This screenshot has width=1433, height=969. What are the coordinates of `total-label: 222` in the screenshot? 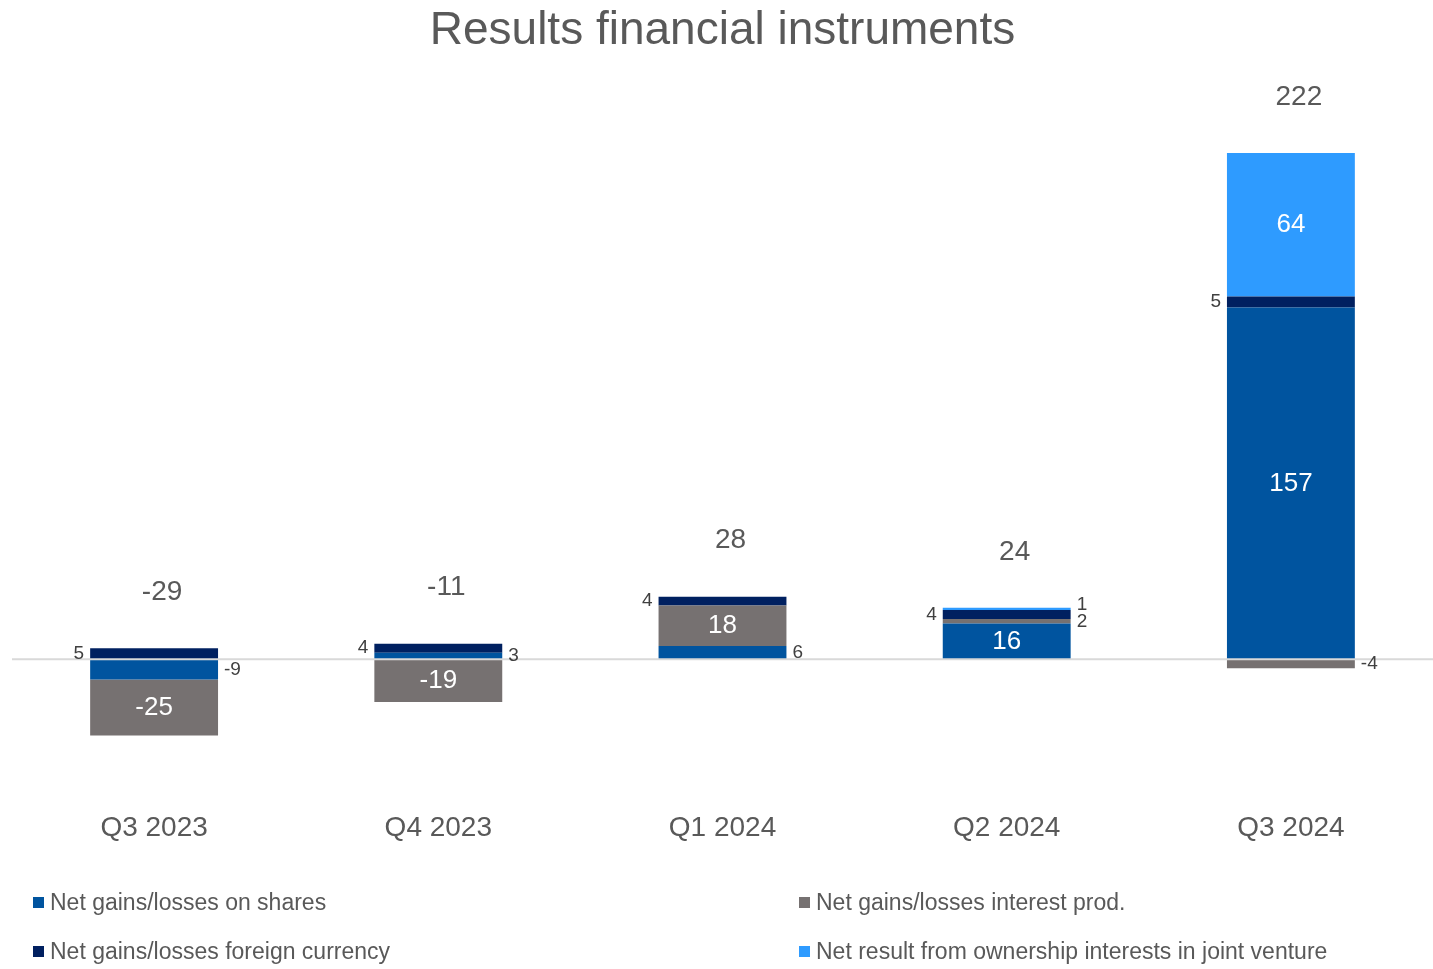 It's located at (1299, 95).